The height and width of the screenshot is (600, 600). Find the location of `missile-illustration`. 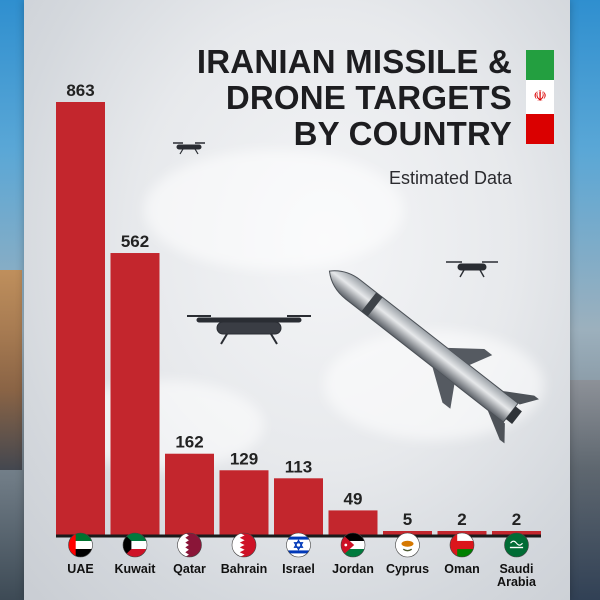

missile-illustration is located at coordinates (433, 357).